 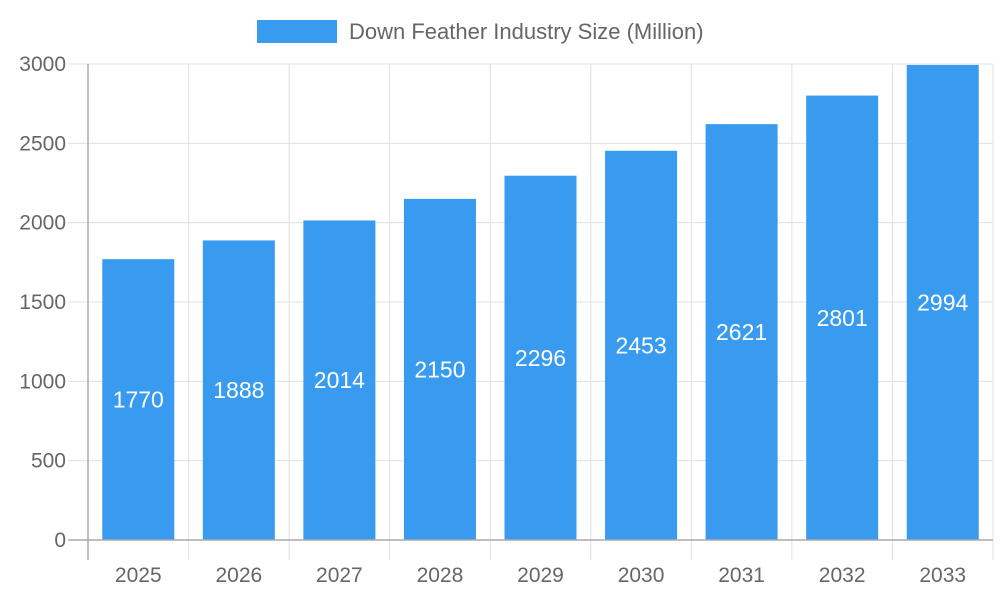 I want to click on y-tick-label: 0, so click(x=60, y=540).